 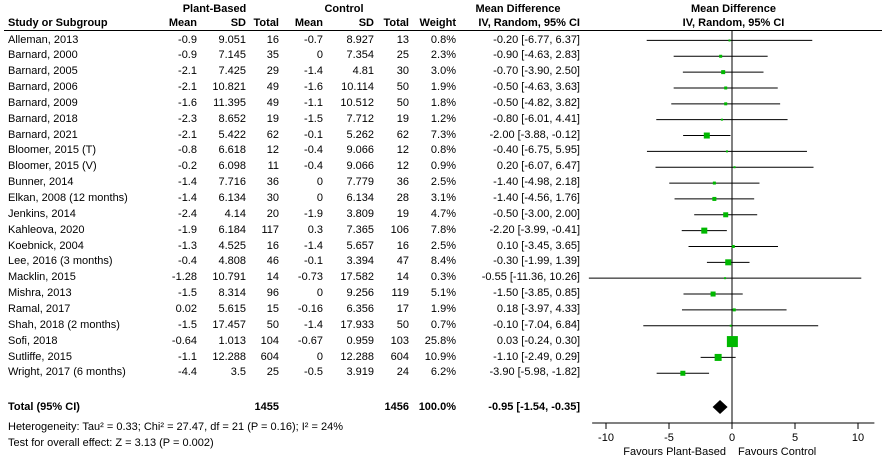 I want to click on pb-total: 16, so click(x=272, y=245).